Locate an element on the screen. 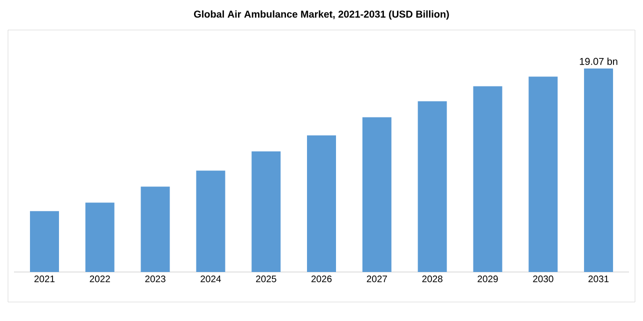 This screenshot has width=643, height=321. data-label: 19.07 bn is located at coordinates (599, 61).